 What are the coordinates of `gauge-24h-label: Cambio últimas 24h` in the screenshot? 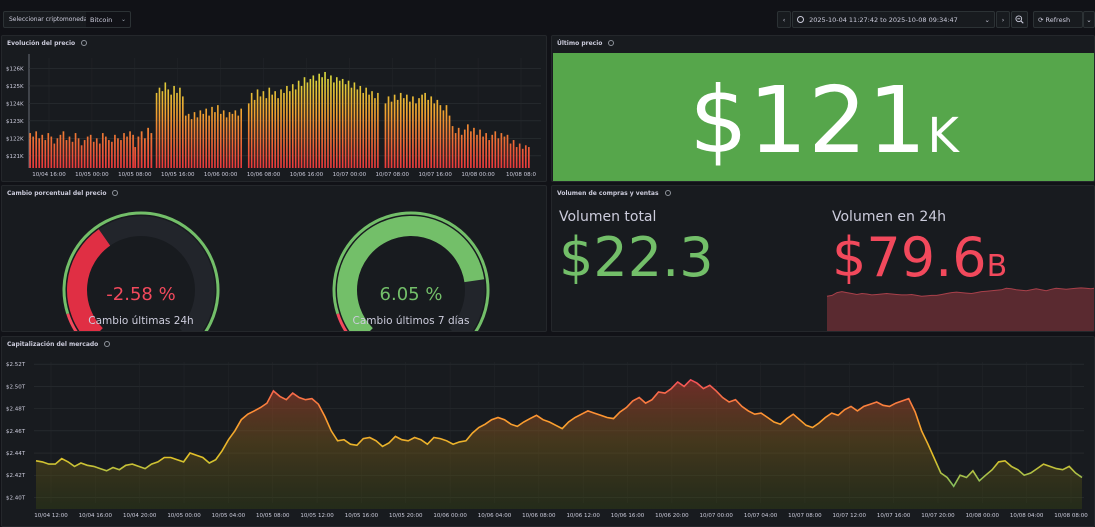 It's located at (140, 321).